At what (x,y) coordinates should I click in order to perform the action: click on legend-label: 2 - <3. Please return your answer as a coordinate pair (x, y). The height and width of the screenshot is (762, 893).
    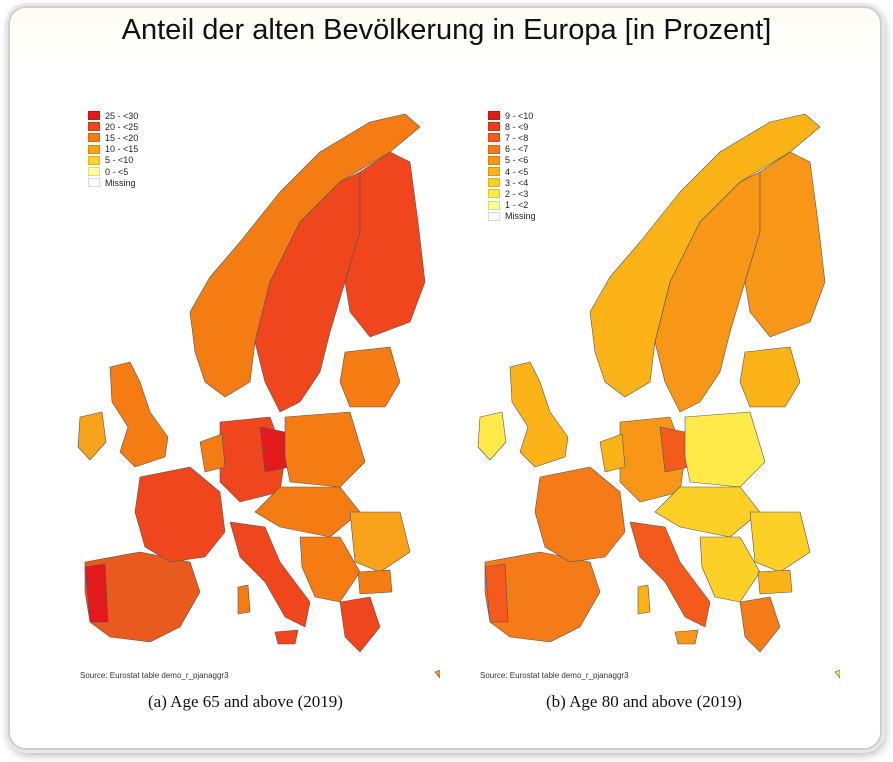
    Looking at the image, I should click on (517, 193).